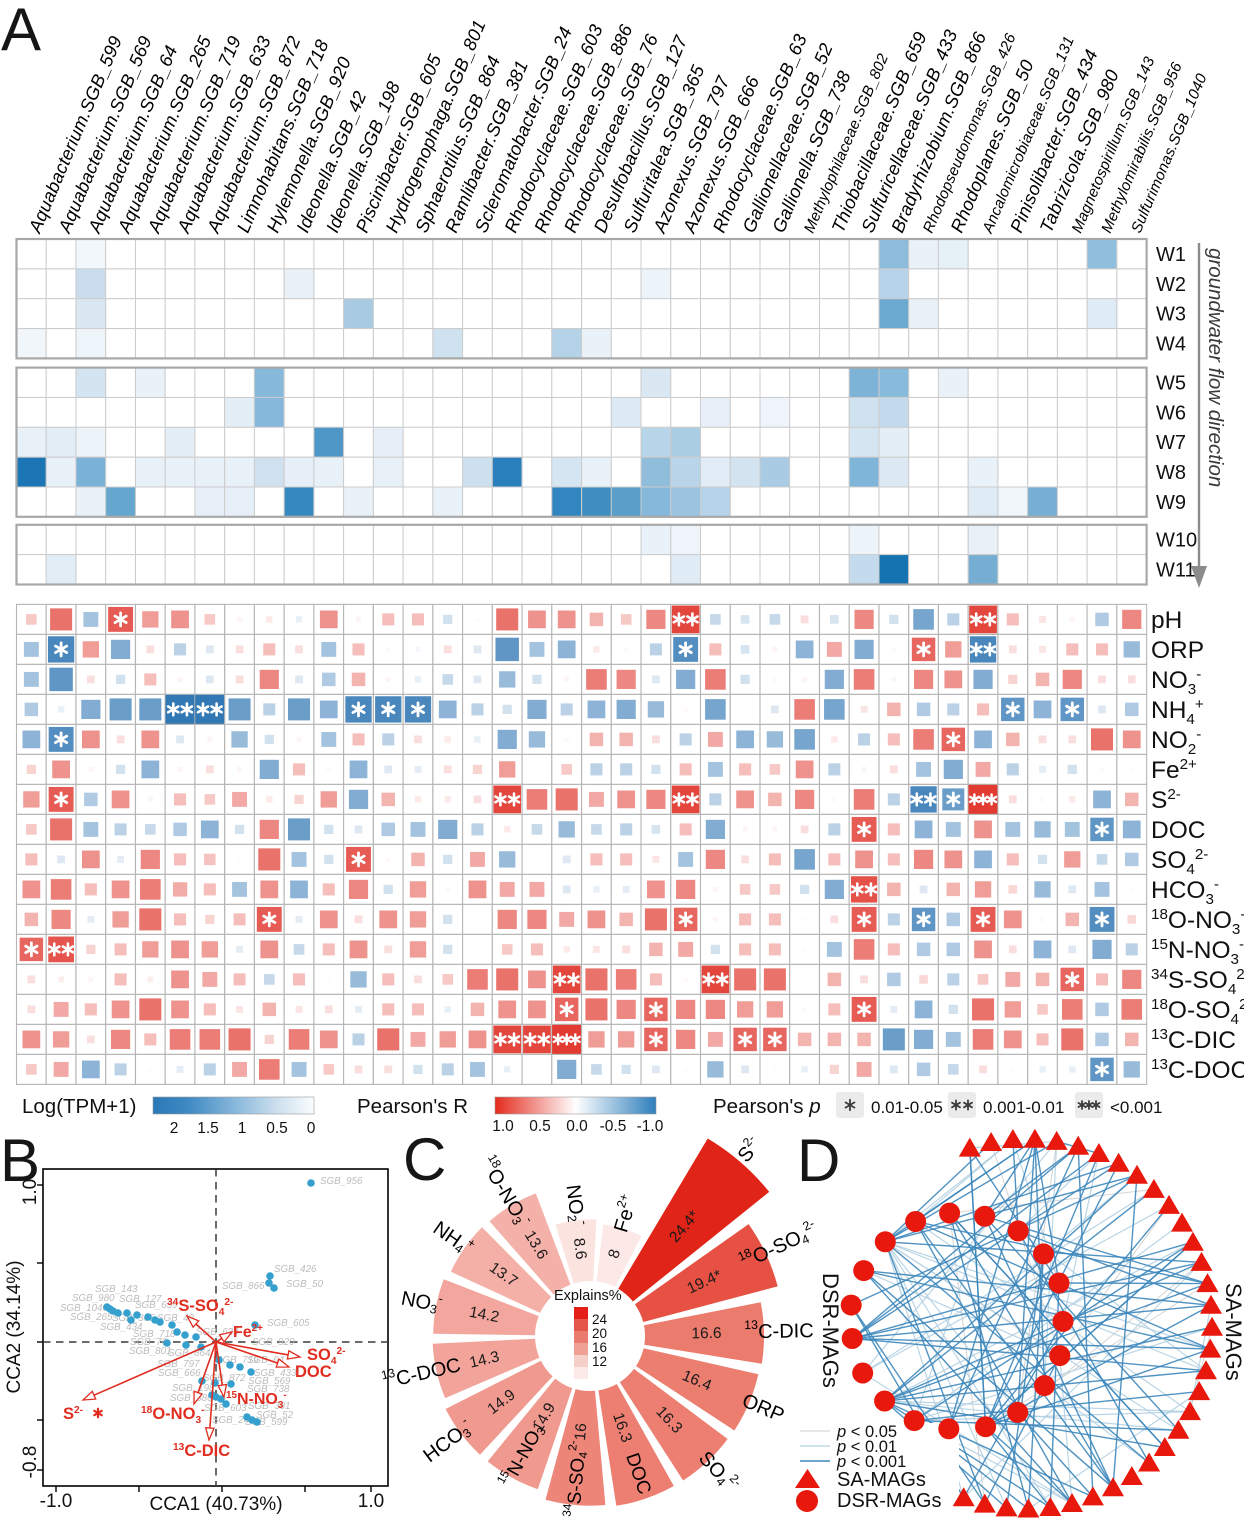 The width and height of the screenshot is (1244, 1525). What do you see at coordinates (14, 1326) in the screenshot?
I see `svg-text: CCA2 (34.14%)` at bounding box center [14, 1326].